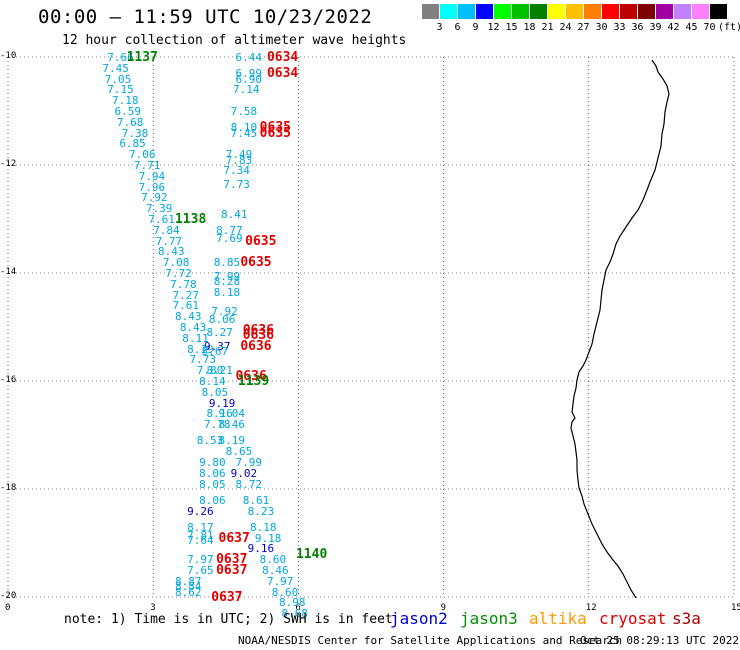 The image size is (740, 650). I want to click on wave-height-value: 8.72, so click(248, 484).